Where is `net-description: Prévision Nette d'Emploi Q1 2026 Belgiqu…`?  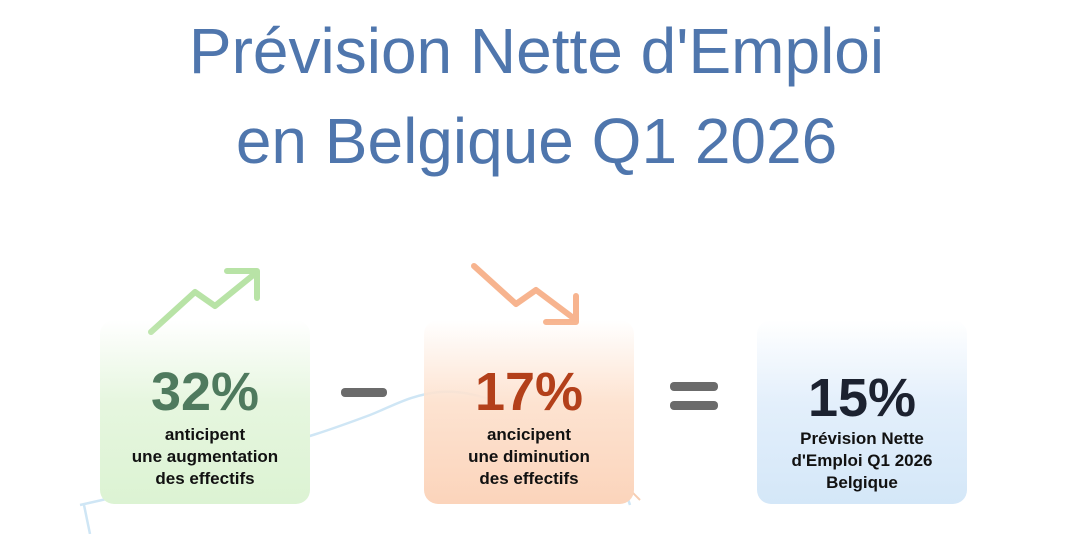 net-description: Prévision Nette d'Emploi Q1 2026 Belgiqu… is located at coordinates (862, 461).